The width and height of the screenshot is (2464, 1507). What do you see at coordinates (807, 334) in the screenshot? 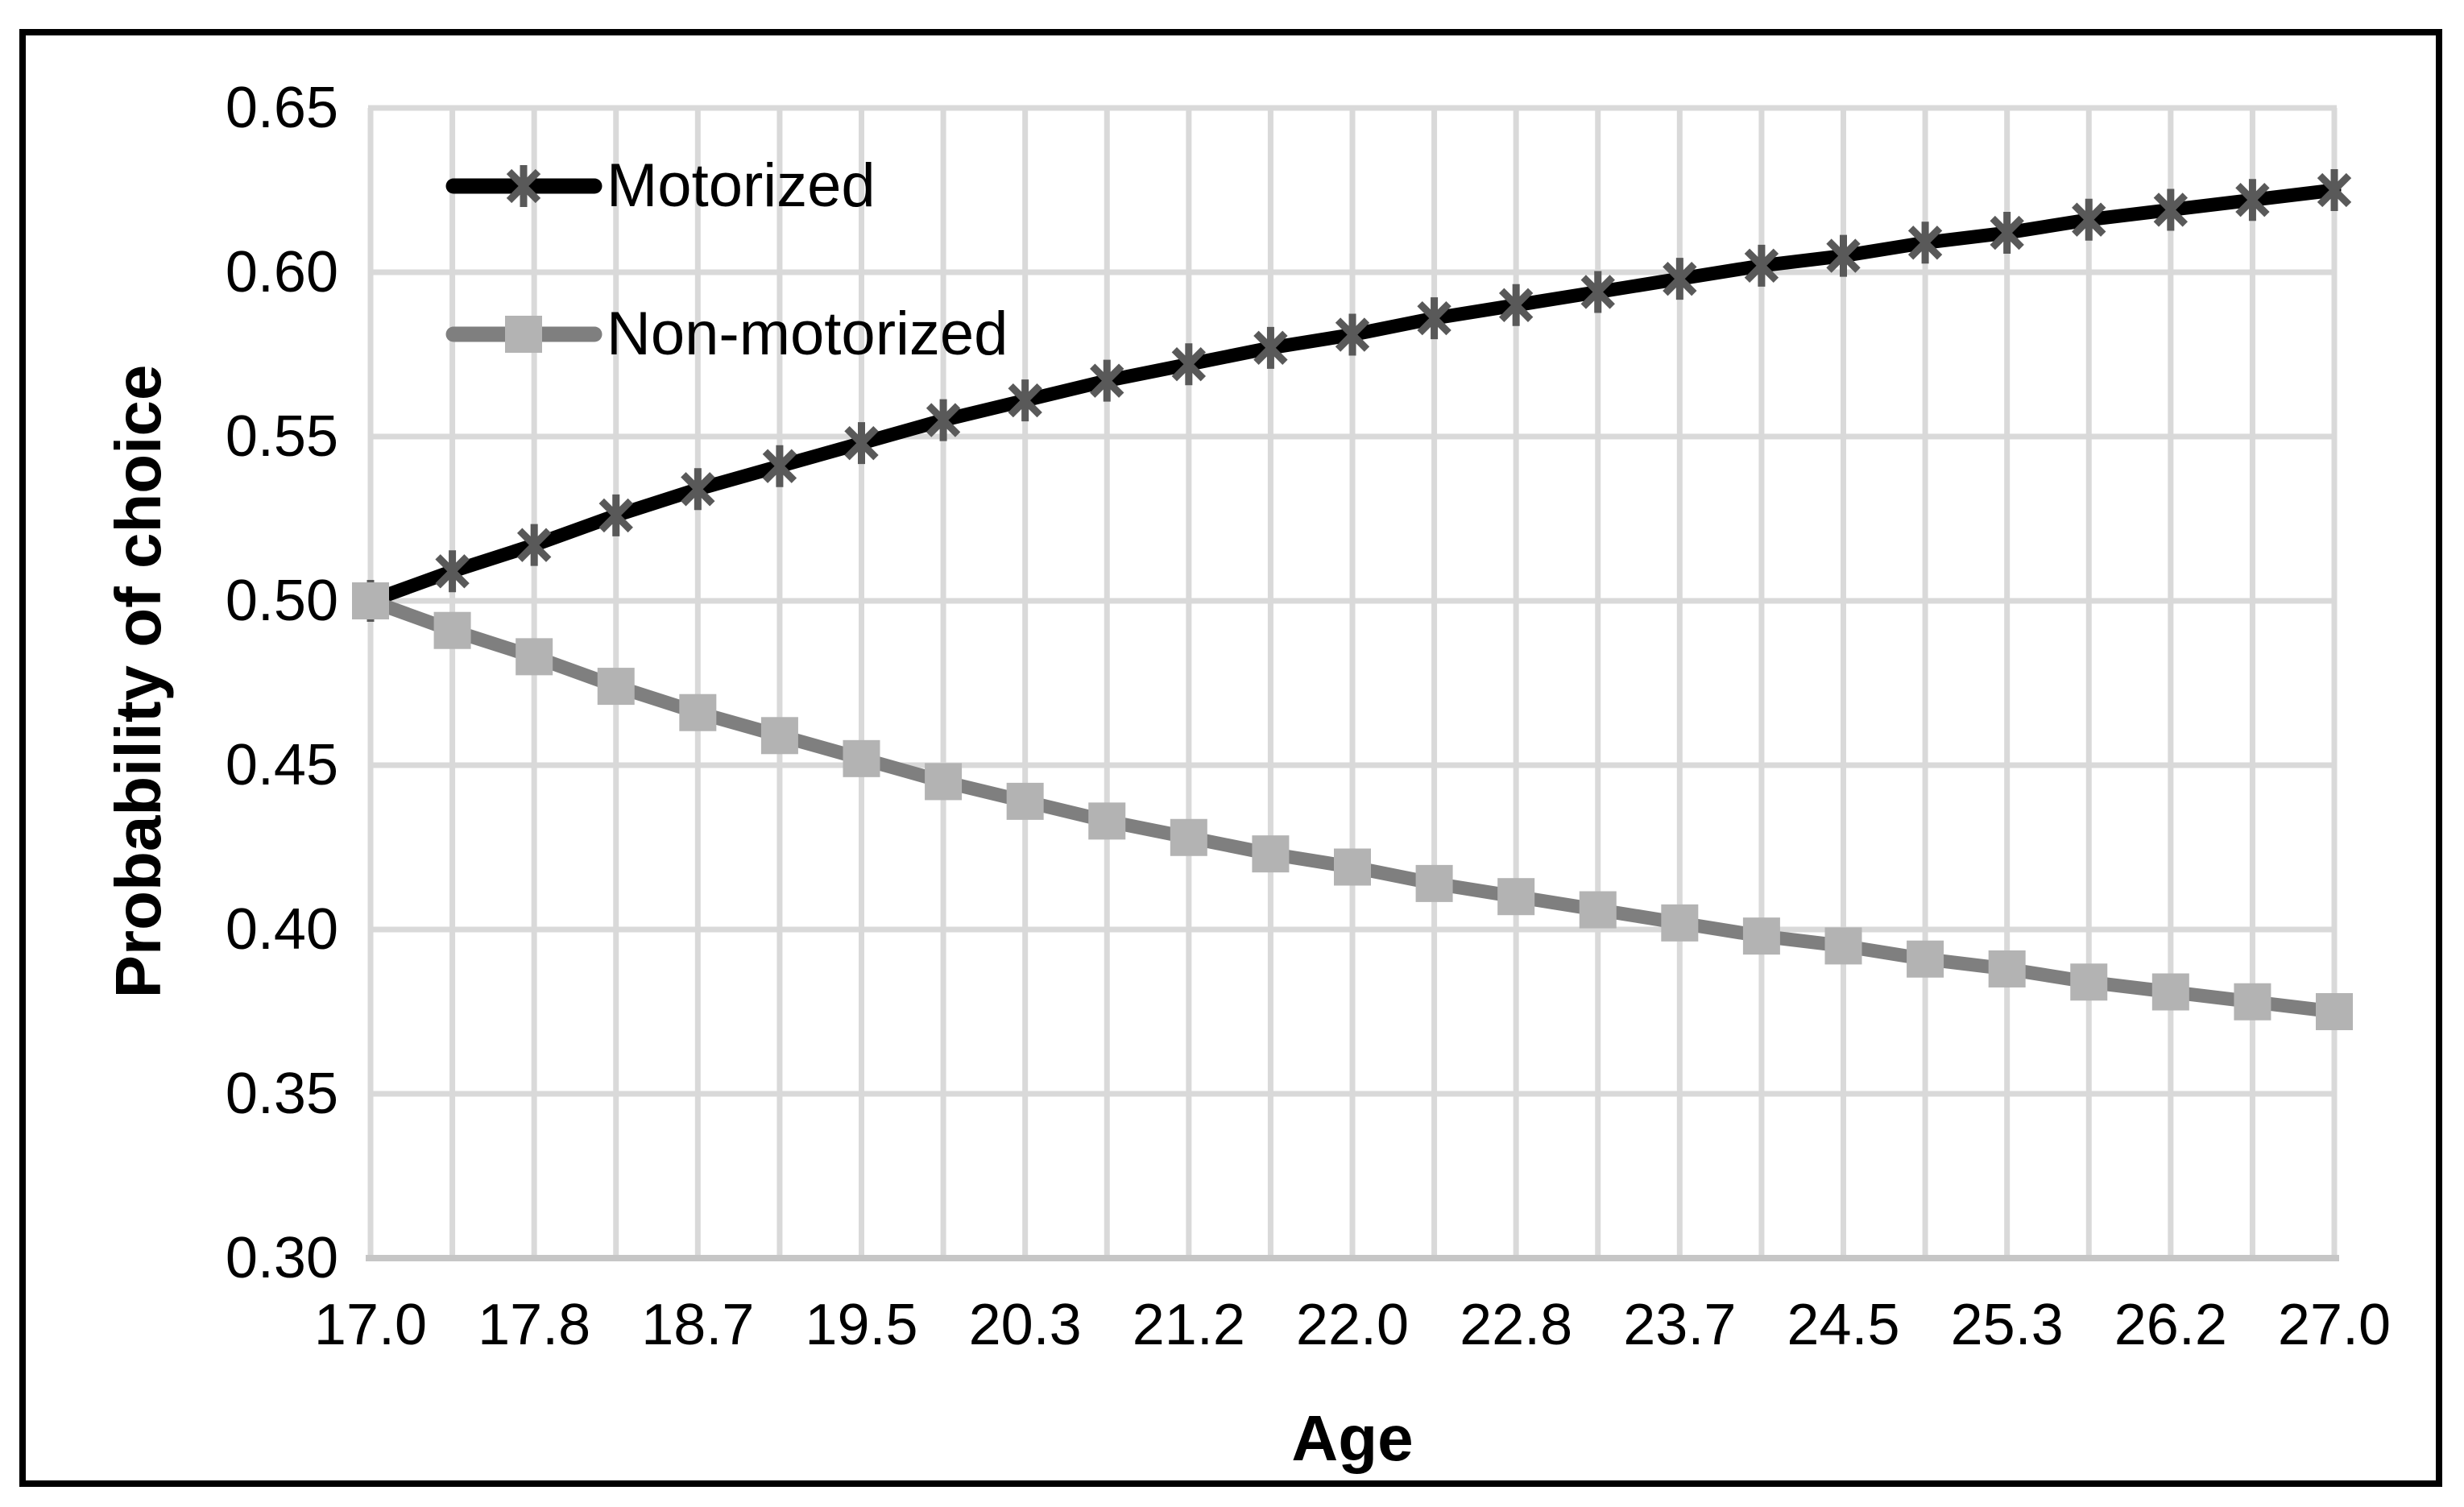
I see `legend-label-non-motorized: Non-motorized` at bounding box center [807, 334].